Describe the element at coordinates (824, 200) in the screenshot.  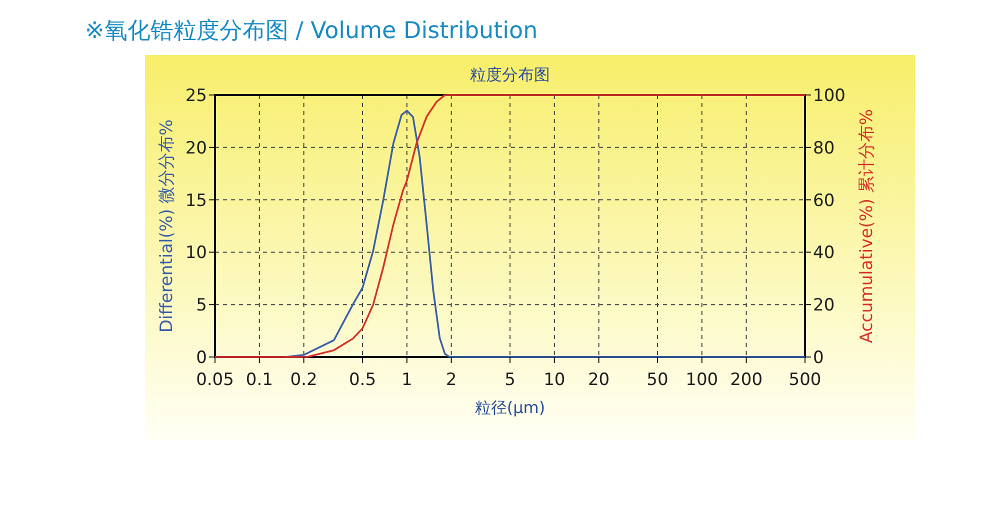
I see `y2-tick-label: 60` at that location.